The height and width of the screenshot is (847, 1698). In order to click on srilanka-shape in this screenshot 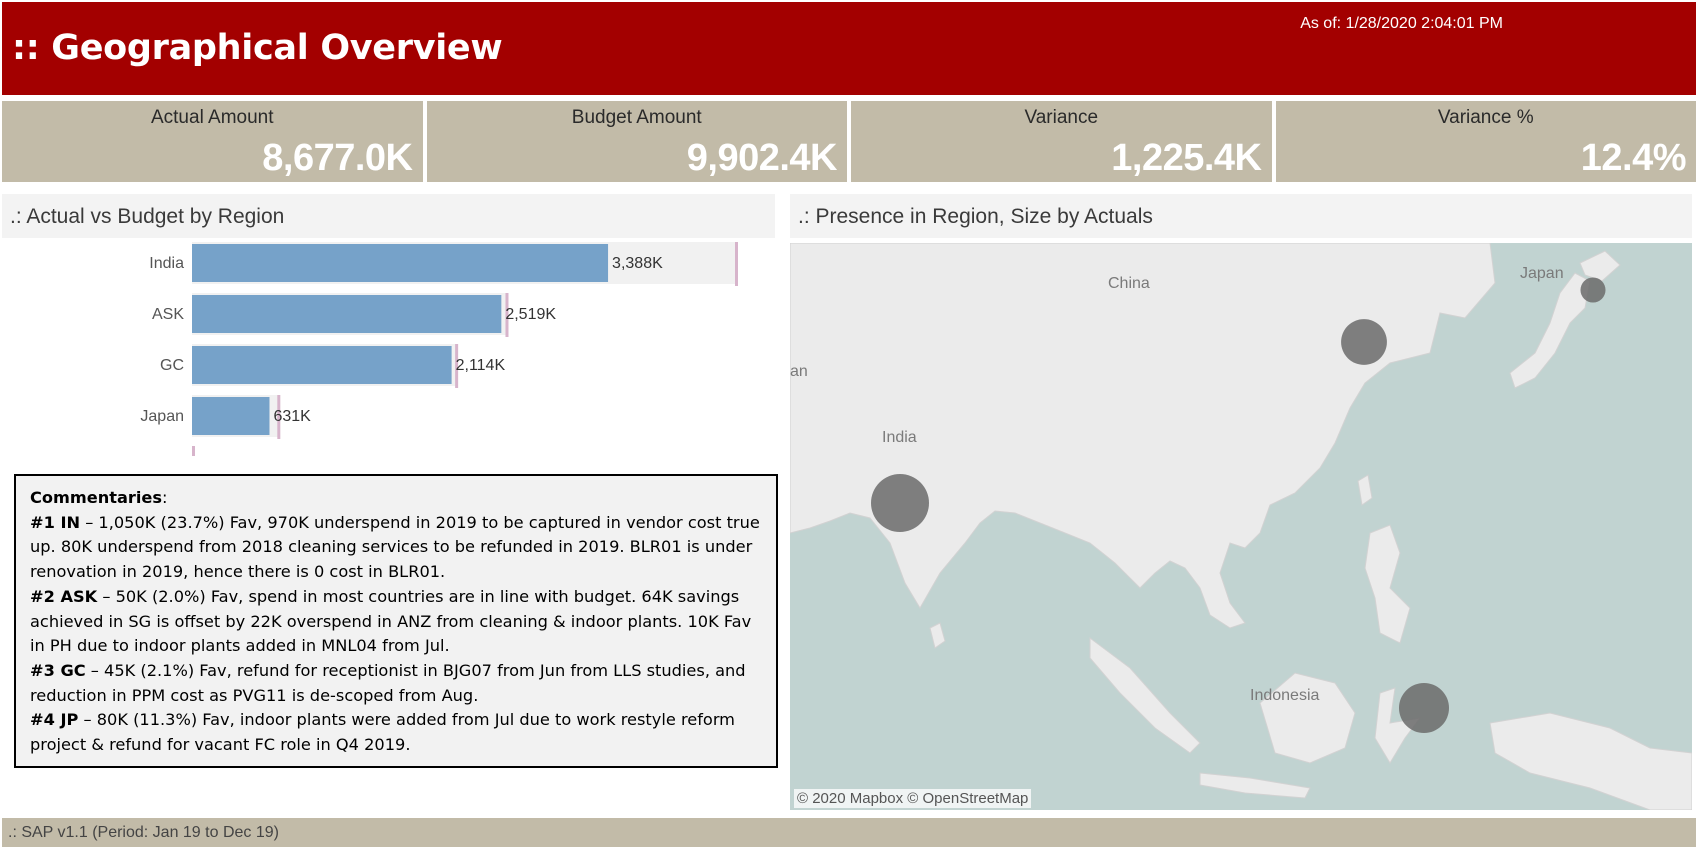, I will do `click(937, 635)`.